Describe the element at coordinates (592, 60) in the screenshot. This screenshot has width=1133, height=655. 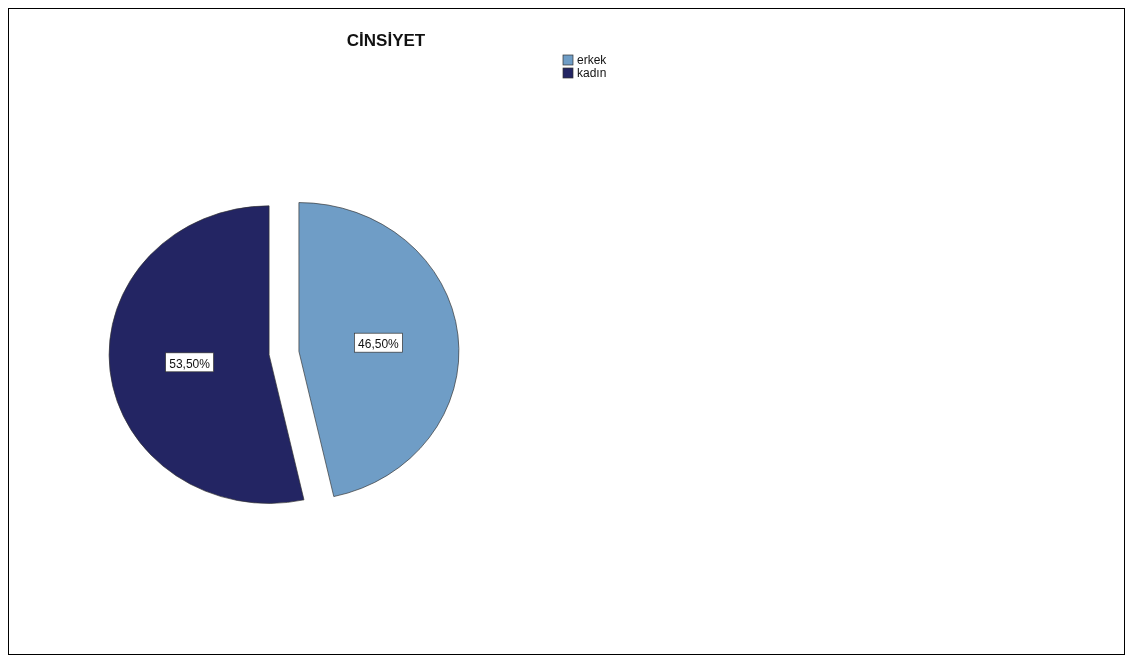
I see `legend-label: erkek` at that location.